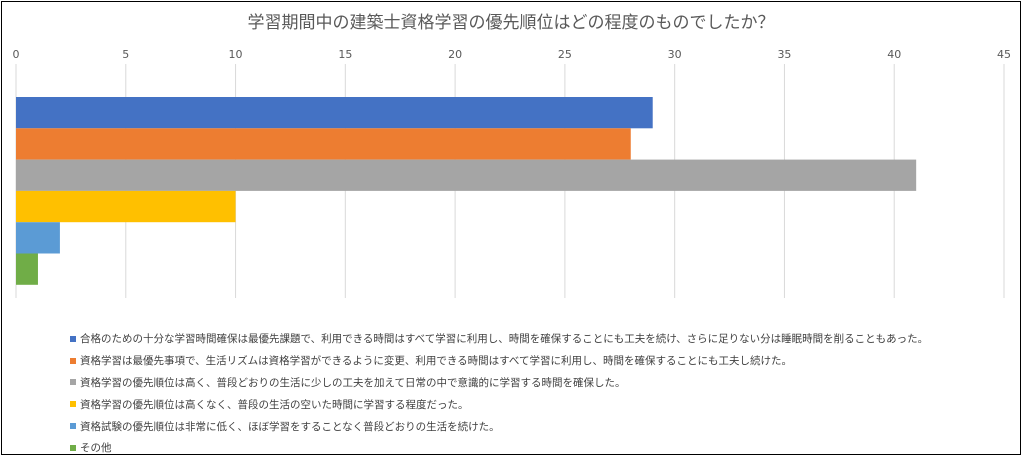 Image resolution: width=1024 pixels, height=459 pixels. What do you see at coordinates (1004, 54) in the screenshot?
I see `x-tick-label-9: 45` at bounding box center [1004, 54].